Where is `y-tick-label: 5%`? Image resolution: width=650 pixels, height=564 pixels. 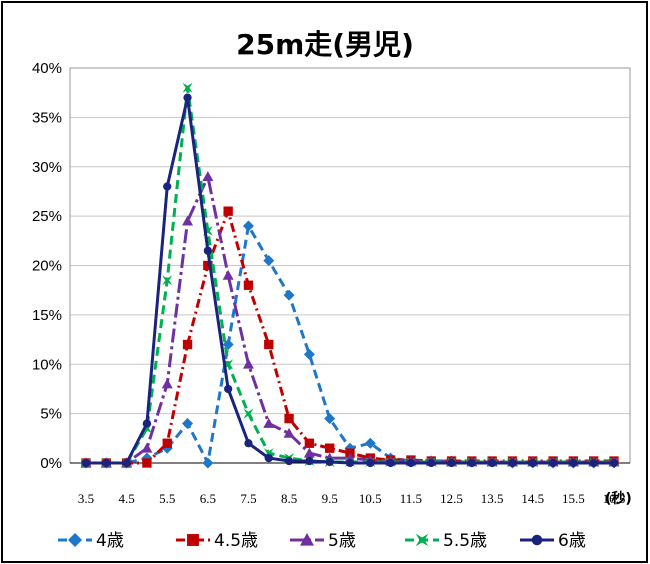 y-tick-label: 5% is located at coordinates (51, 414).